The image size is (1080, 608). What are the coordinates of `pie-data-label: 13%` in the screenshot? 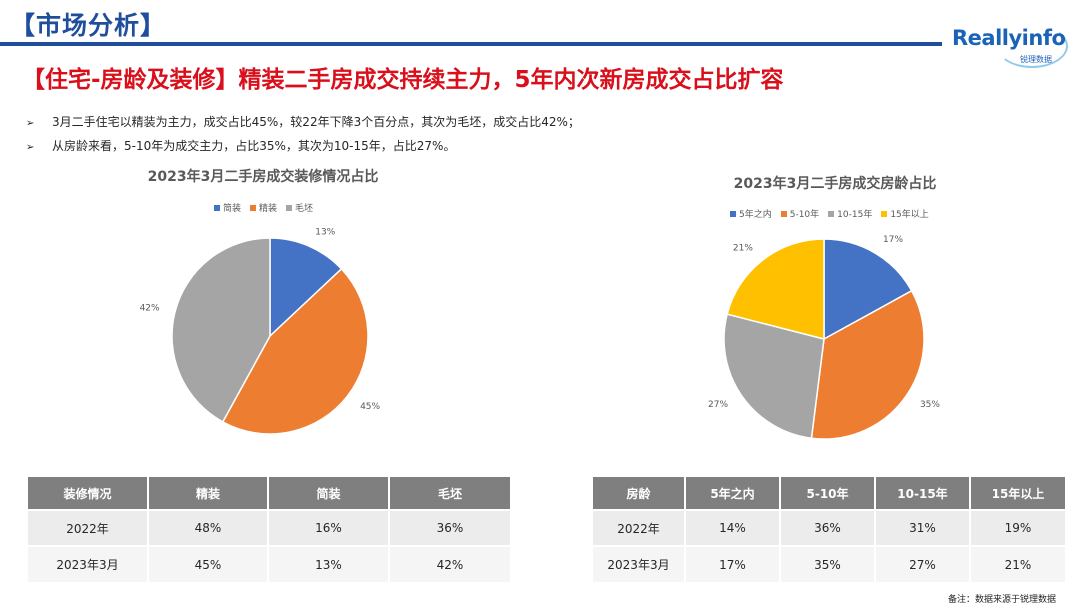 It's located at (325, 232).